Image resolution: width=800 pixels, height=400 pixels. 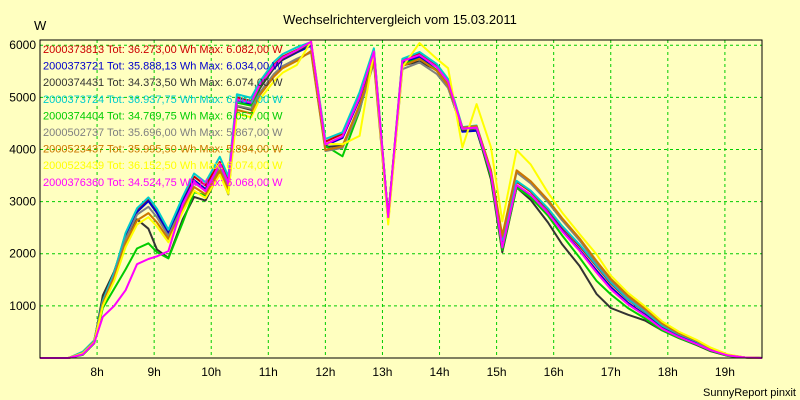 What do you see at coordinates (400, 19) in the screenshot?
I see `chart-title: Wechselrichtervergleich vom 15.03.2011` at bounding box center [400, 19].